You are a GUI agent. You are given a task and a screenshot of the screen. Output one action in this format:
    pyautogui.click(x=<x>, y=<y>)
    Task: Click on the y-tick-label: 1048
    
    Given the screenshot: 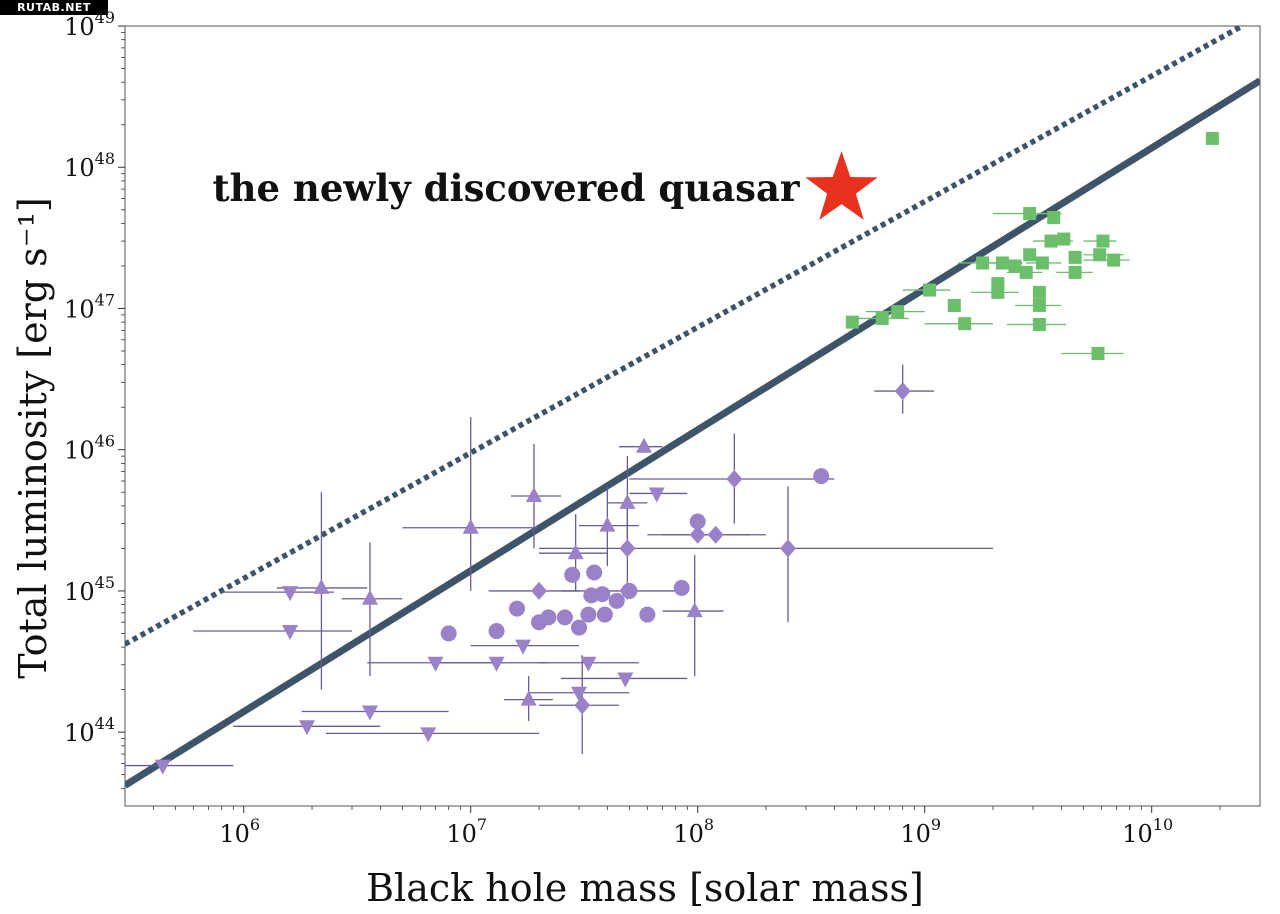 What is the action you would take?
    pyautogui.click(x=89, y=165)
    